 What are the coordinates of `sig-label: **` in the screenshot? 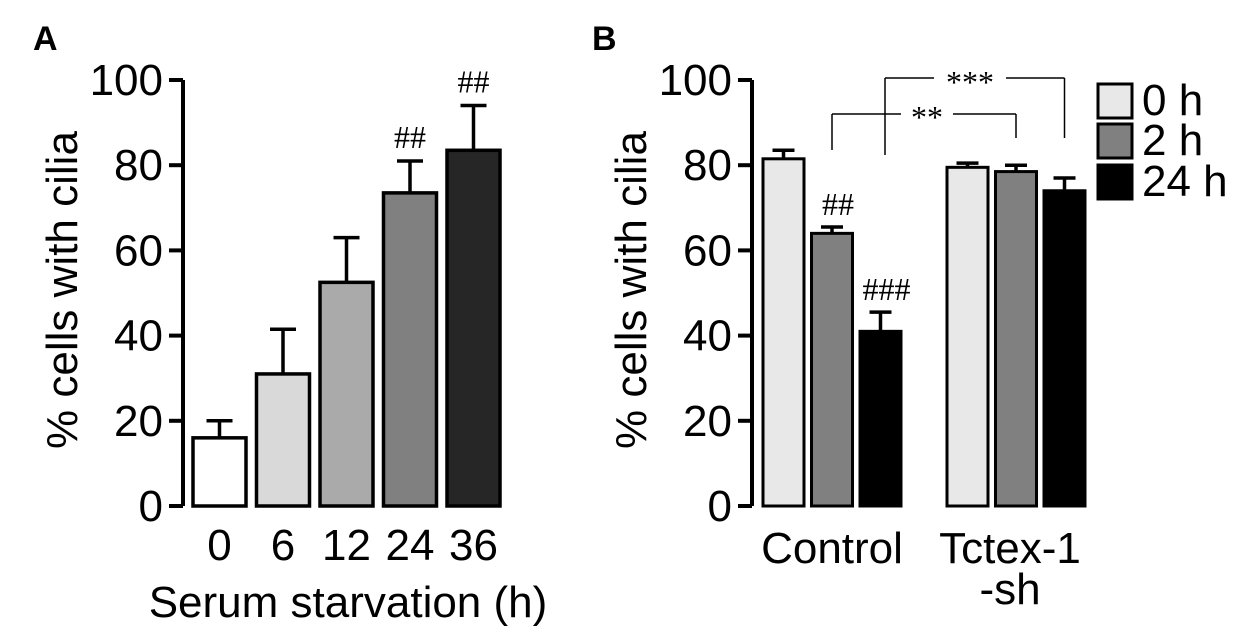 It's located at (927, 117).